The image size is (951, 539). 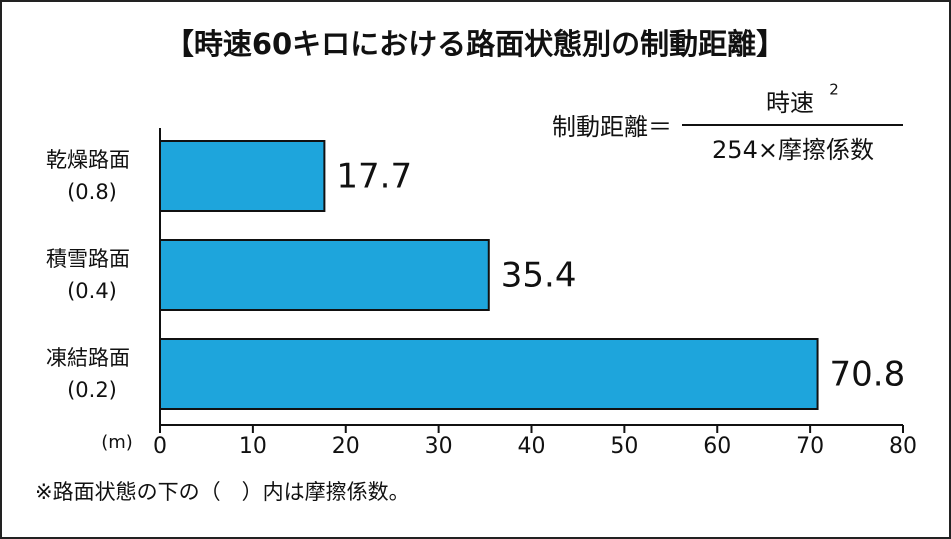 I want to click on x-tick-label: 70, so click(x=810, y=446).